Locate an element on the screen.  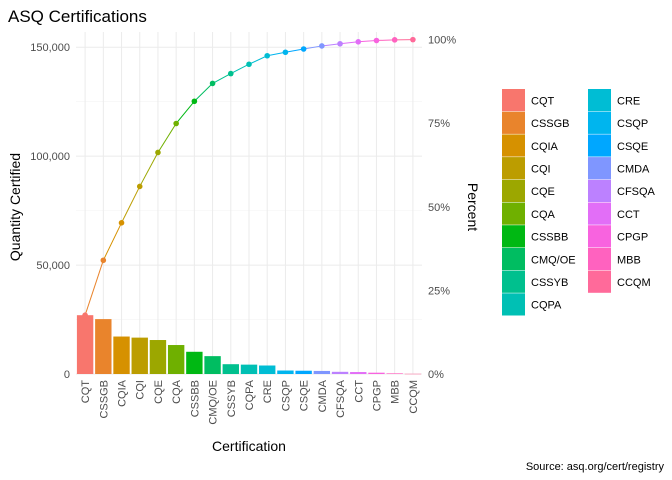
cumulative-point-csqe is located at coordinates (303, 49).